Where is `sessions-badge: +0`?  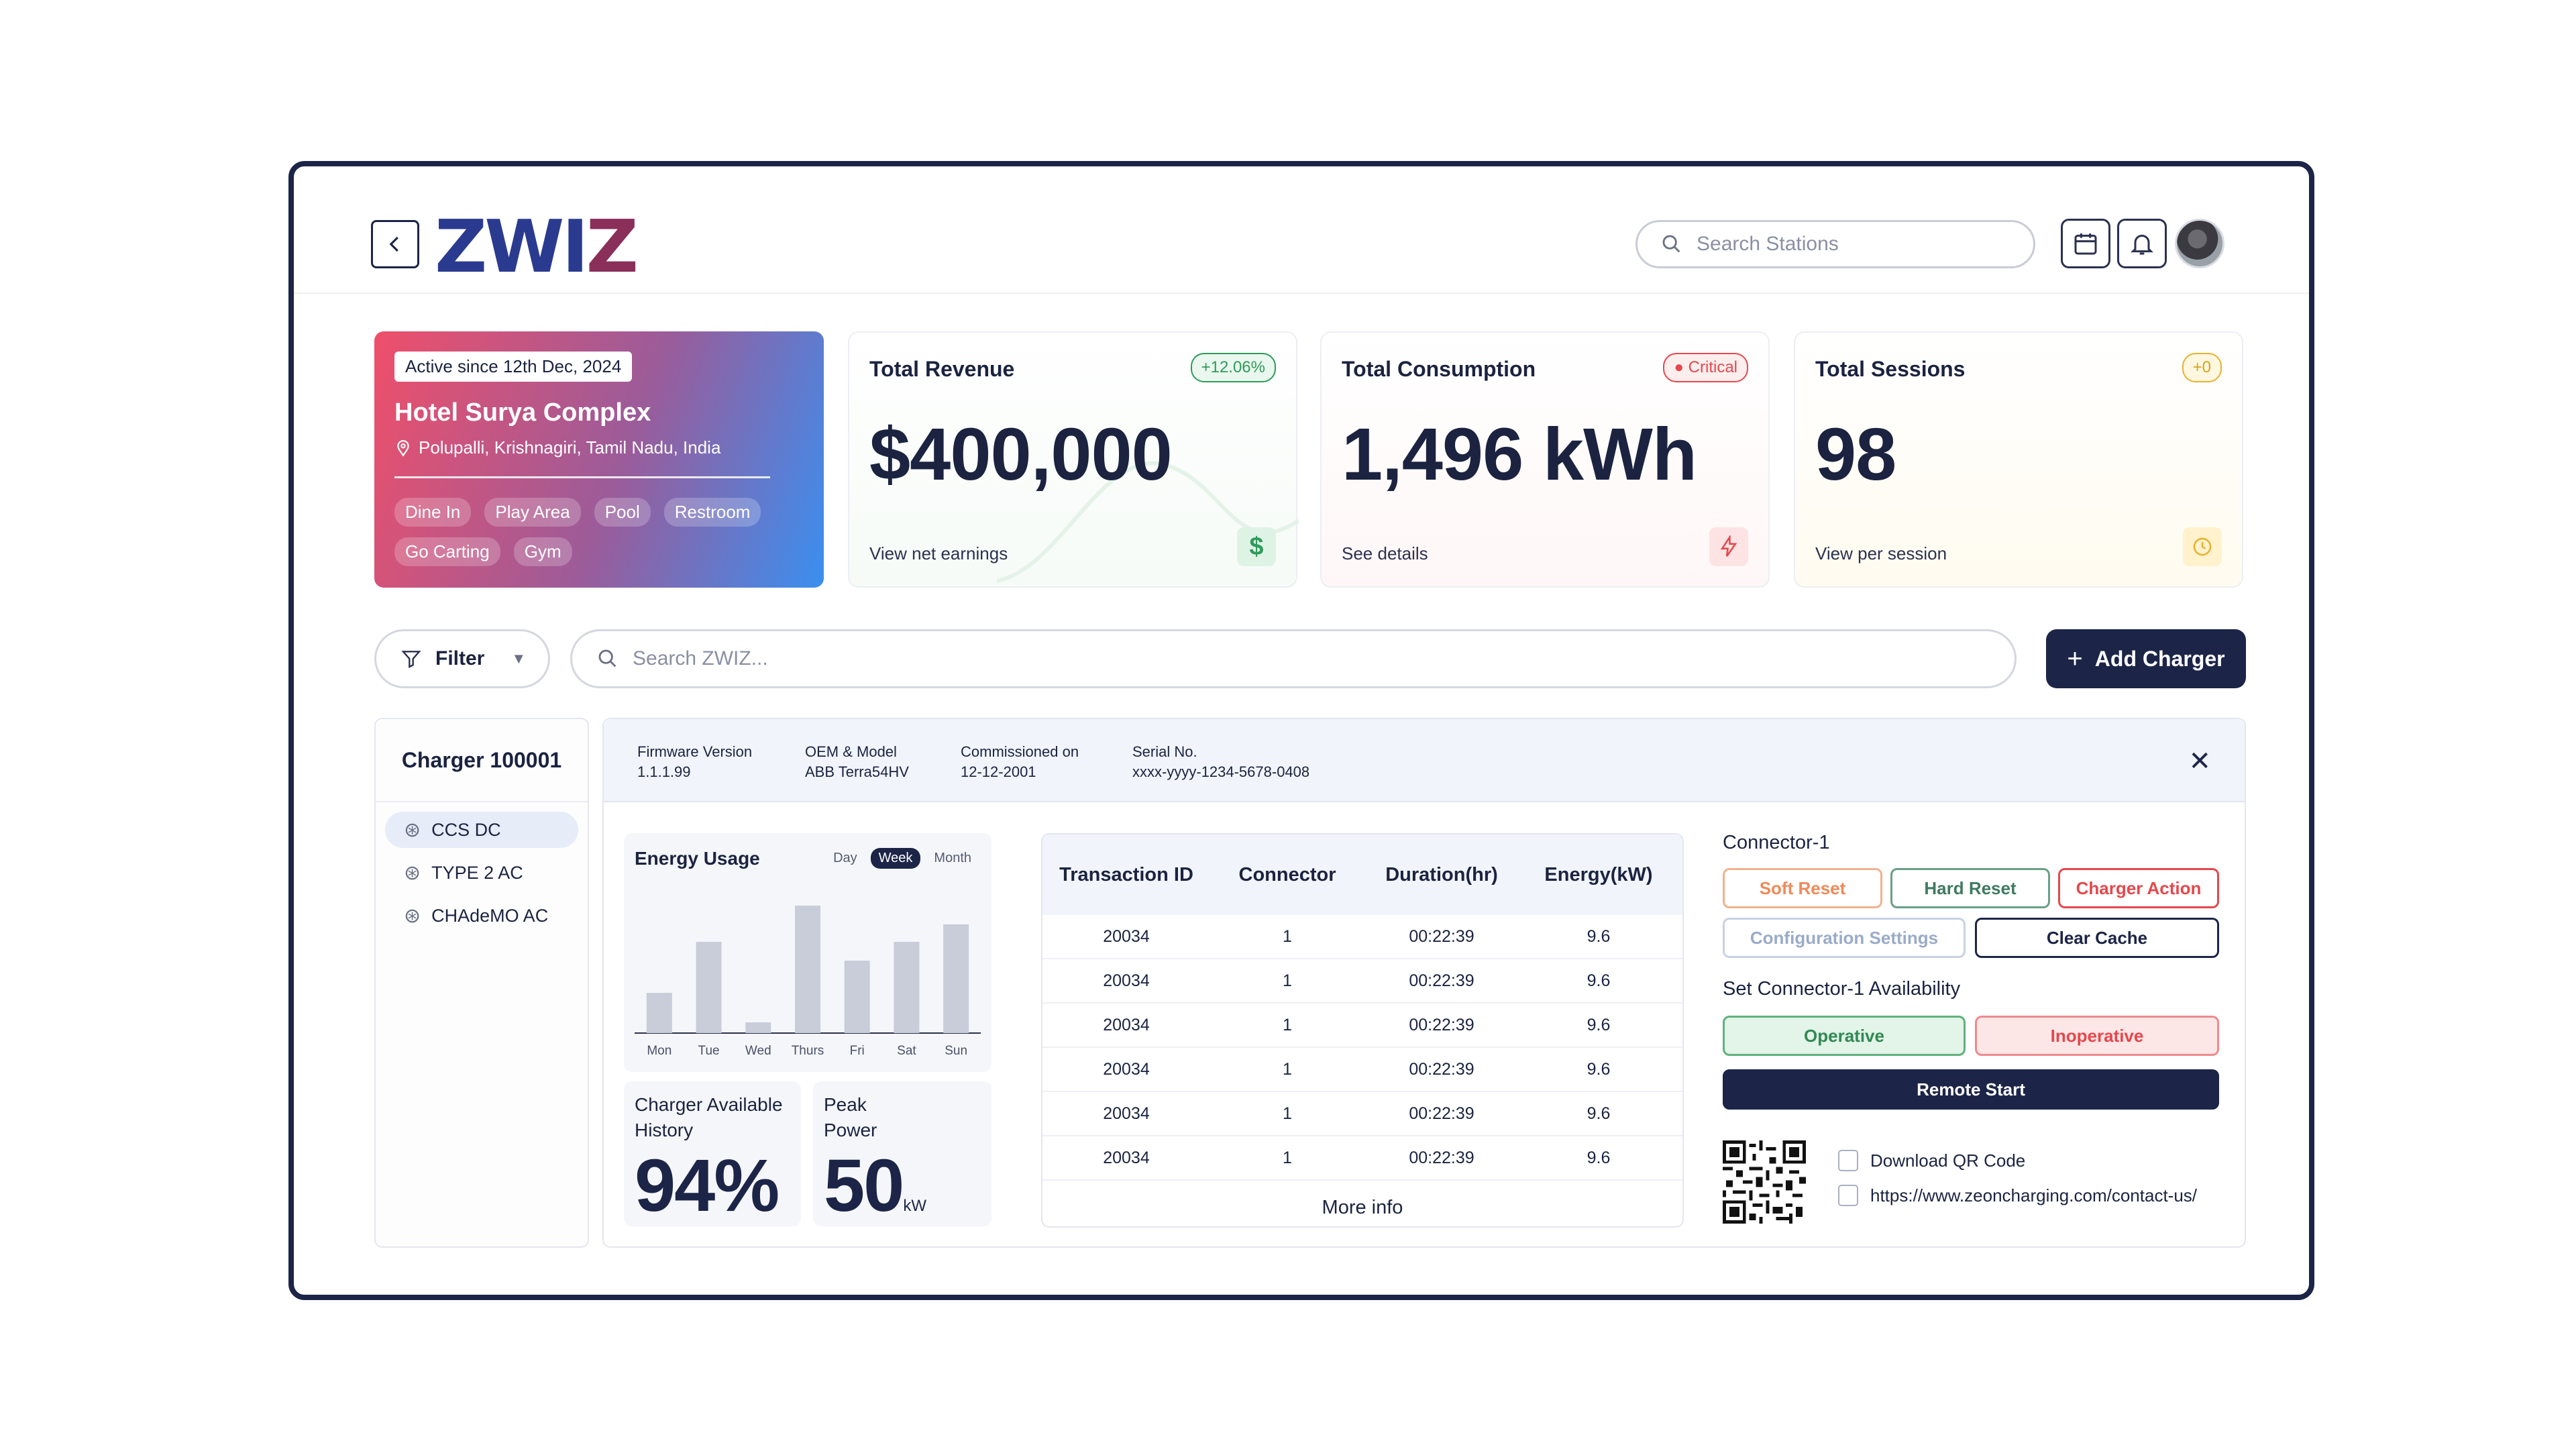
sessions-badge: +0 is located at coordinates (2202, 367).